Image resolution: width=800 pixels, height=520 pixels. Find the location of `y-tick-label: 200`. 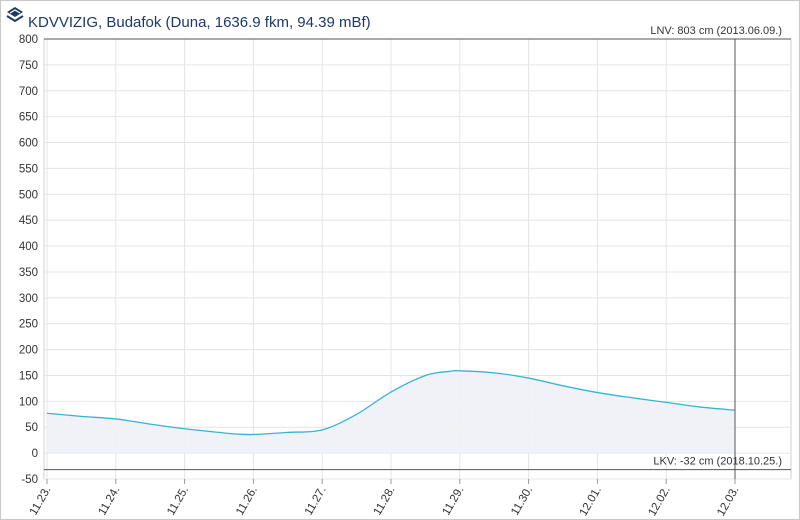

y-tick-label: 200 is located at coordinates (28, 351).